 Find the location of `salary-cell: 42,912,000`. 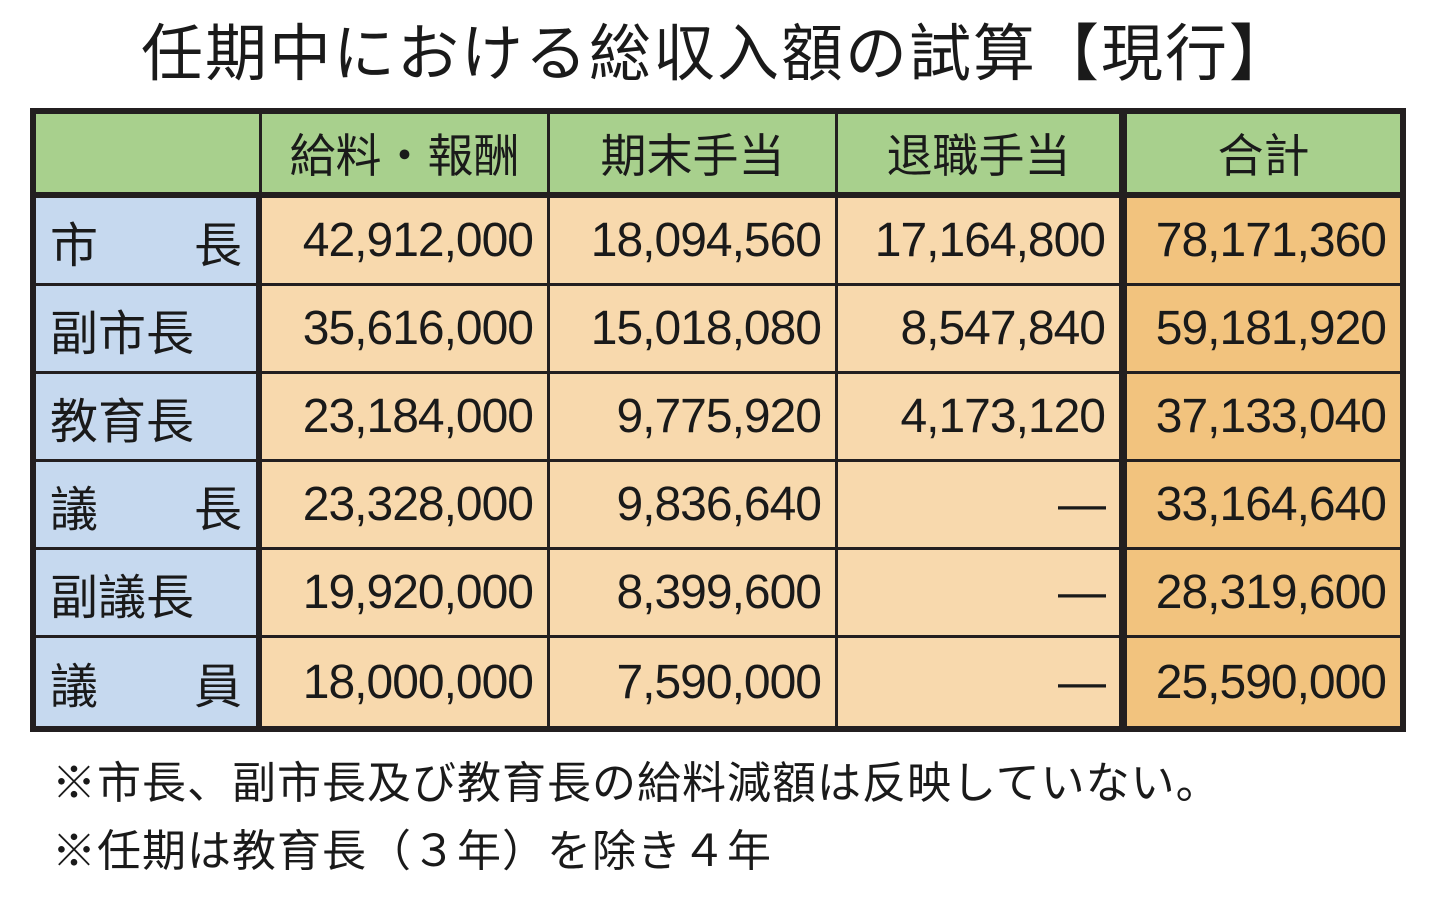

salary-cell: 42,912,000 is located at coordinates (406, 242).